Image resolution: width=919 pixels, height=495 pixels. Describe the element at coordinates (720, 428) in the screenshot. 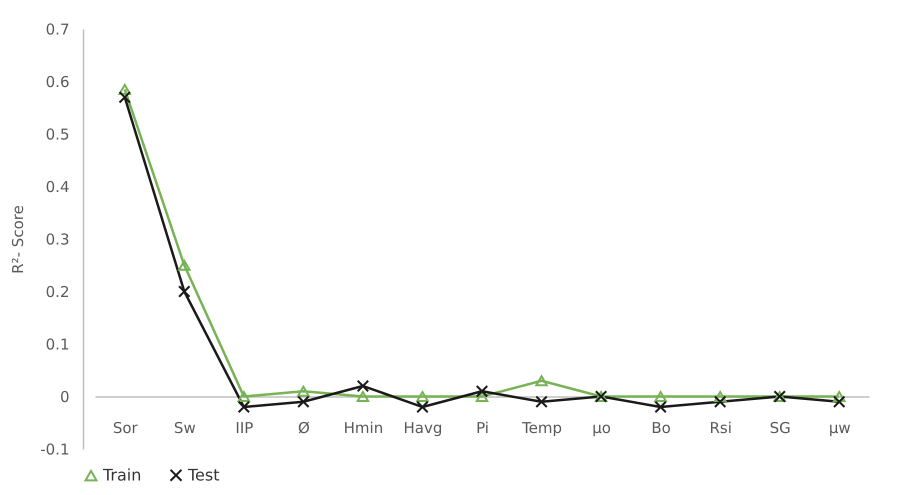

I see `x-tick-label: Rsi` at that location.